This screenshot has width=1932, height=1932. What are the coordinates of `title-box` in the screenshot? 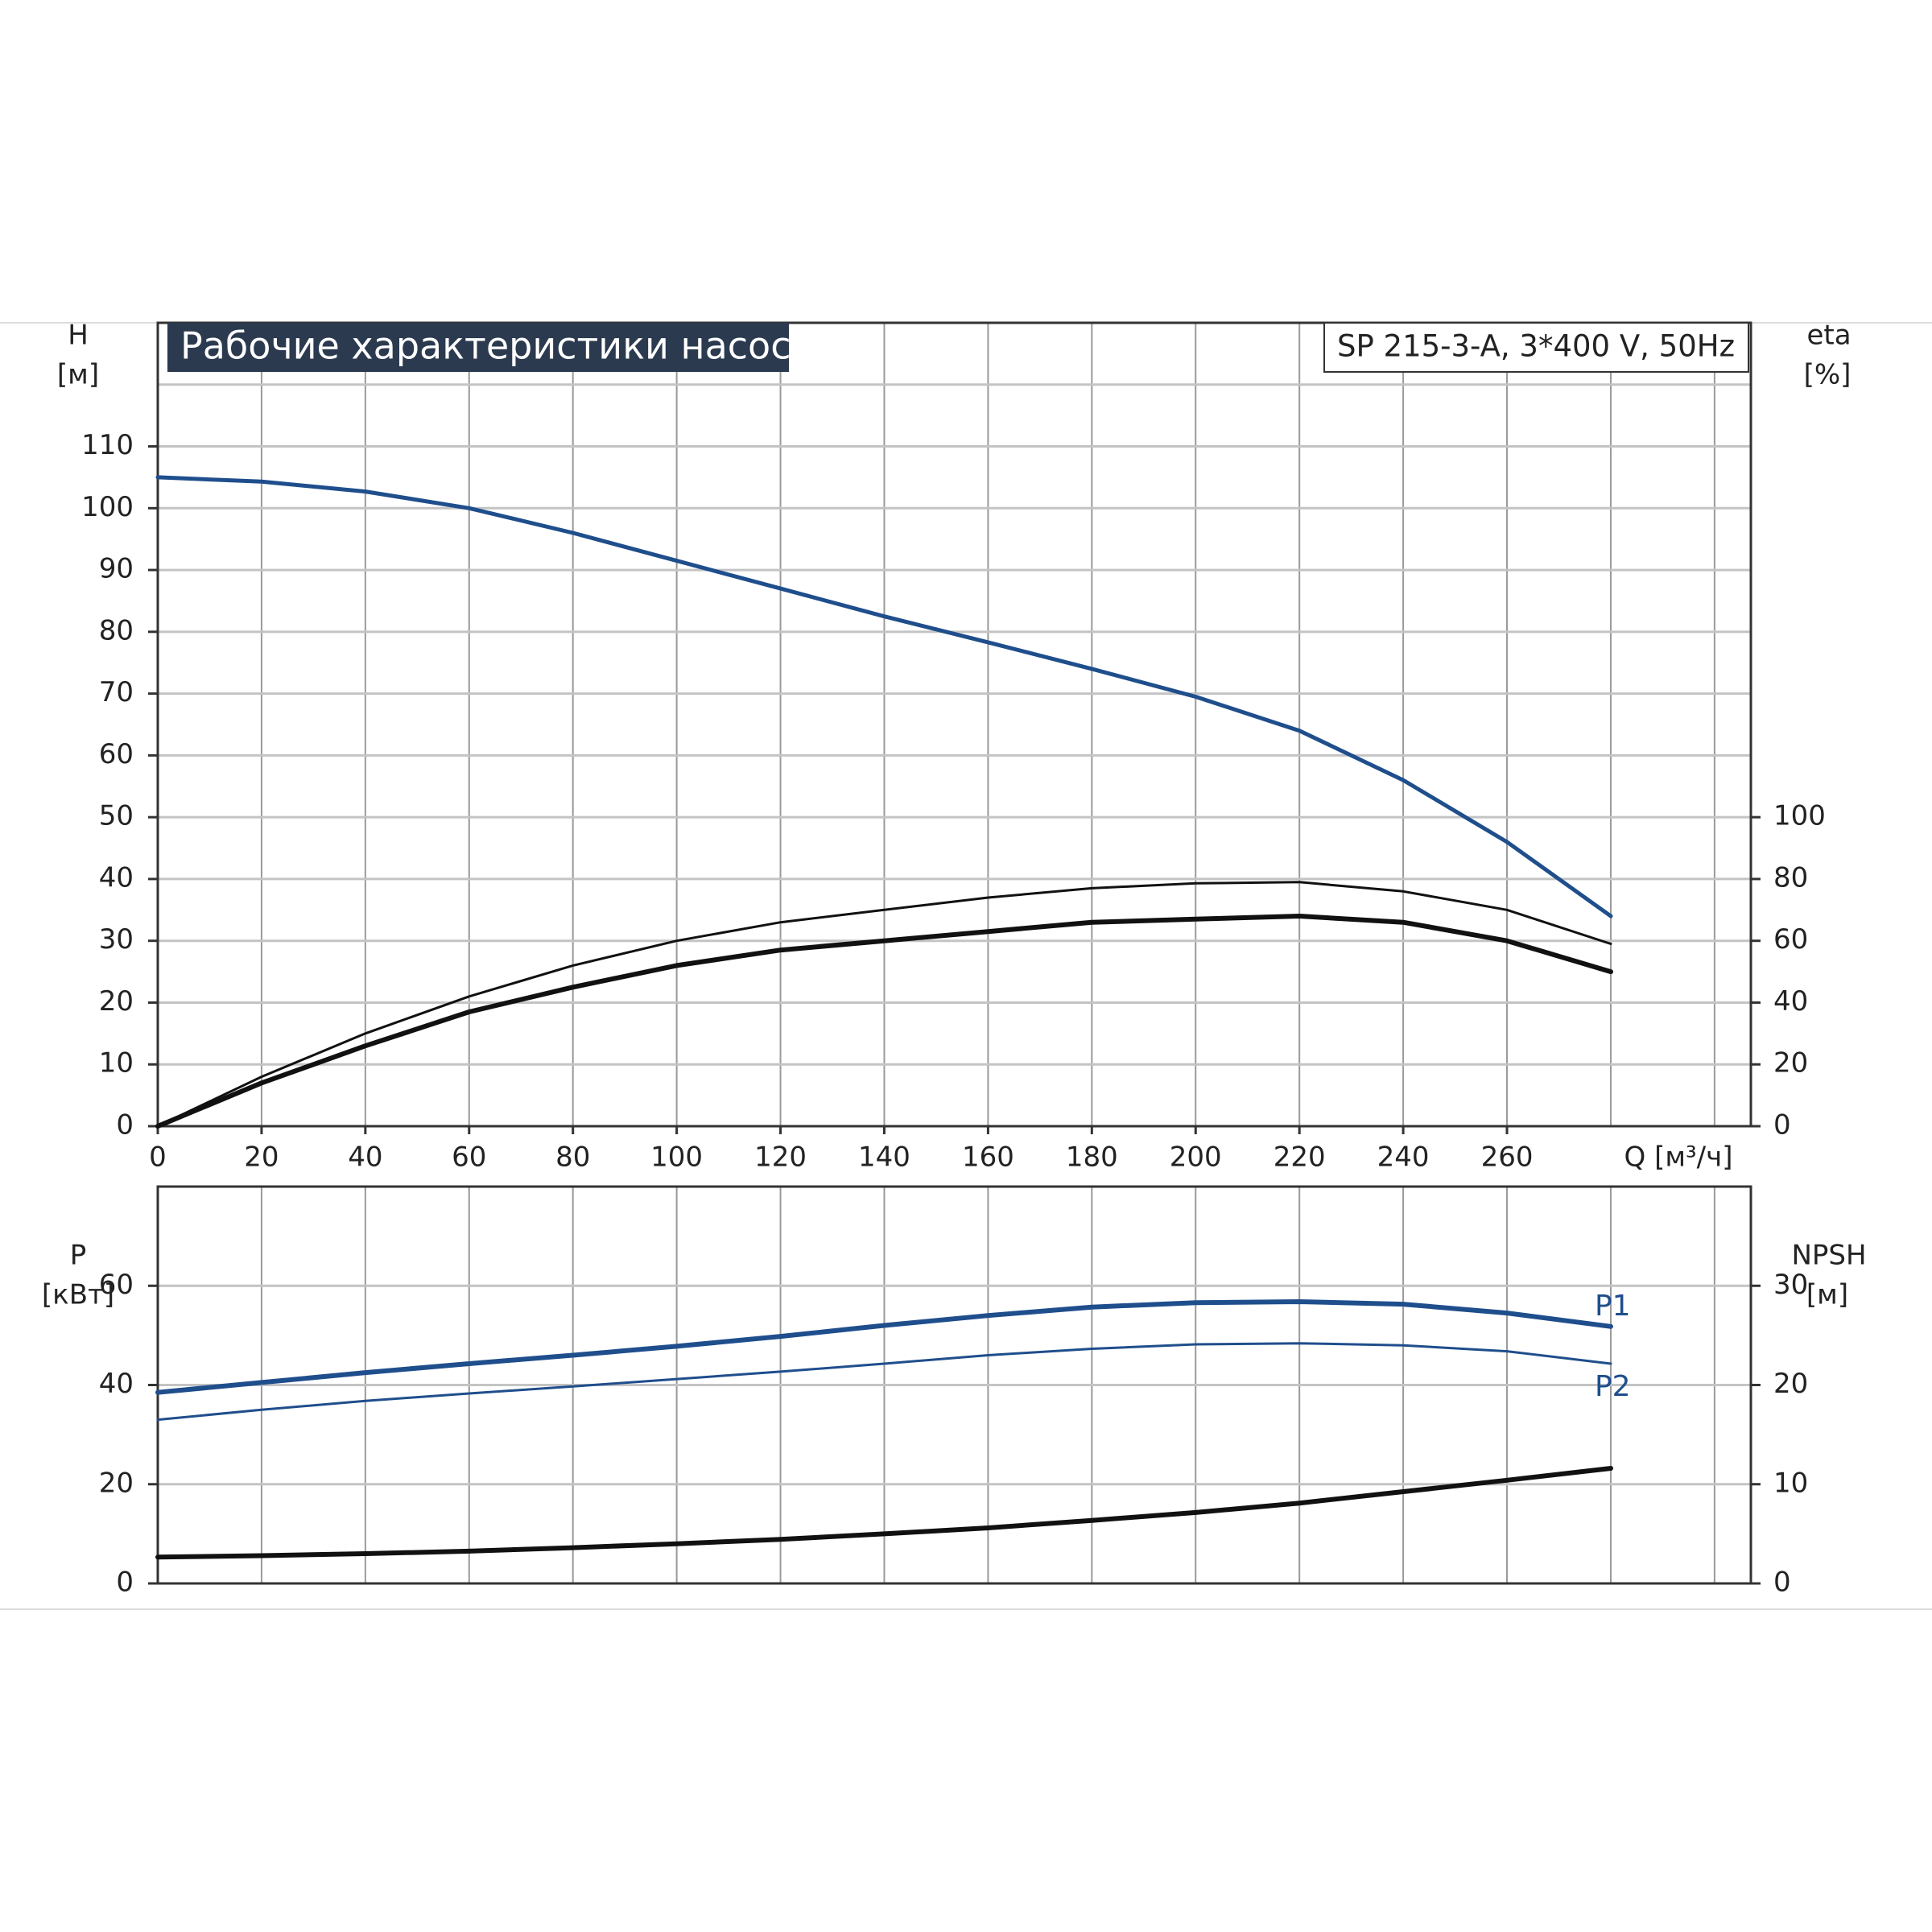 It's located at (478, 347).